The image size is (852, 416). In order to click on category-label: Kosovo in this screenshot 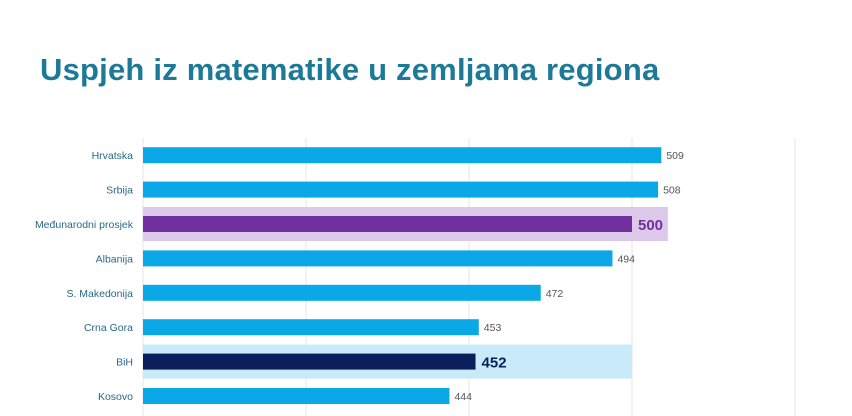, I will do `click(115, 397)`.